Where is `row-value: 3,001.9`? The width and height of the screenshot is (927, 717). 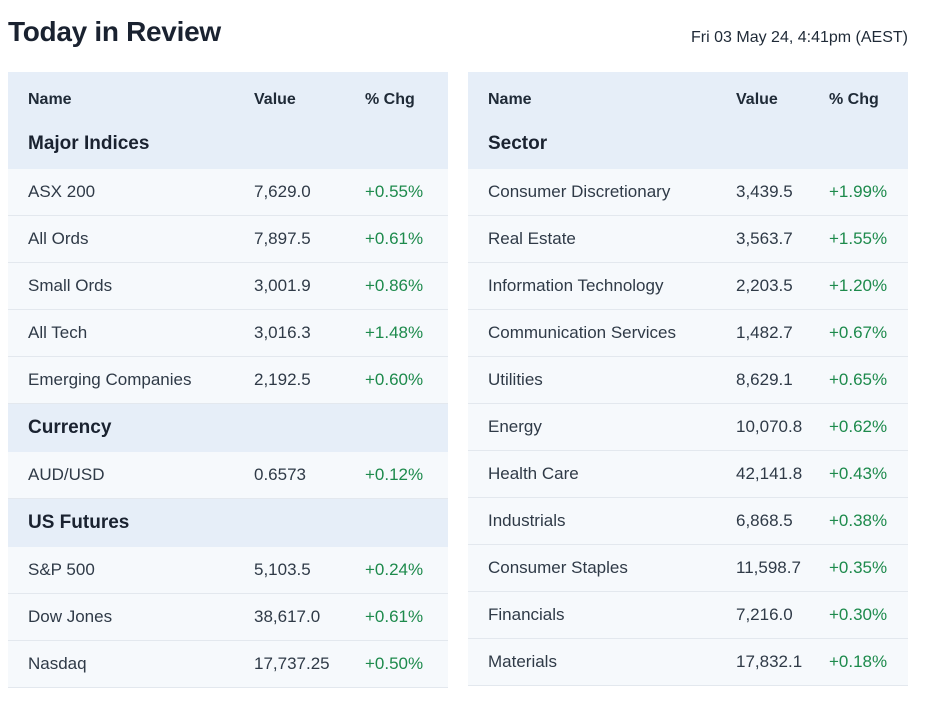
row-value: 3,001.9 is located at coordinates (282, 285).